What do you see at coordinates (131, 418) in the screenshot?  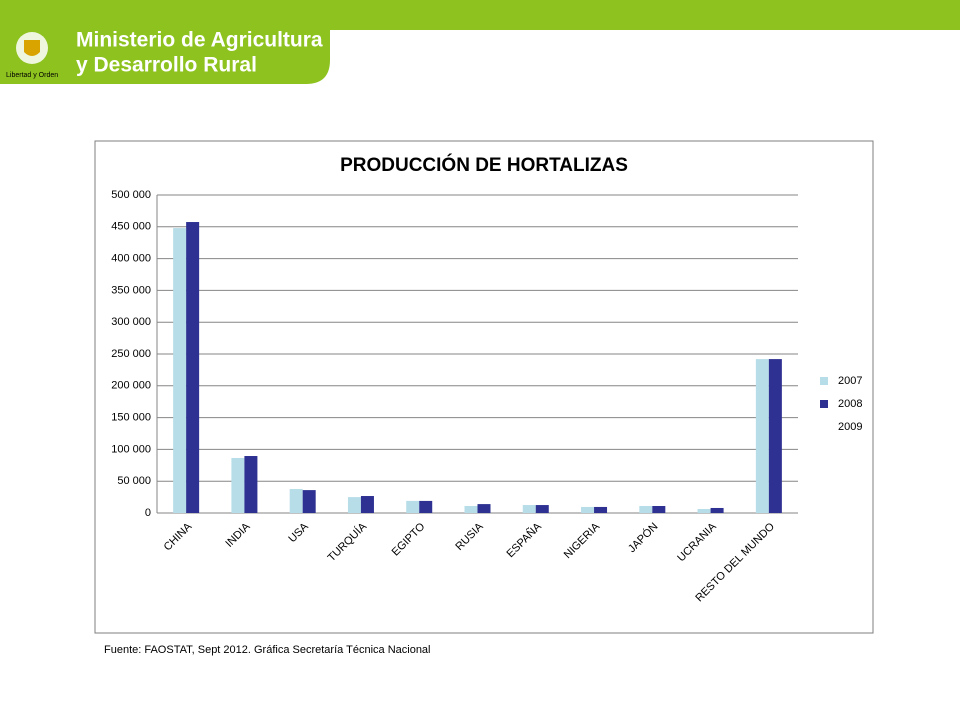 I see `y-tick-label: 150 000` at bounding box center [131, 418].